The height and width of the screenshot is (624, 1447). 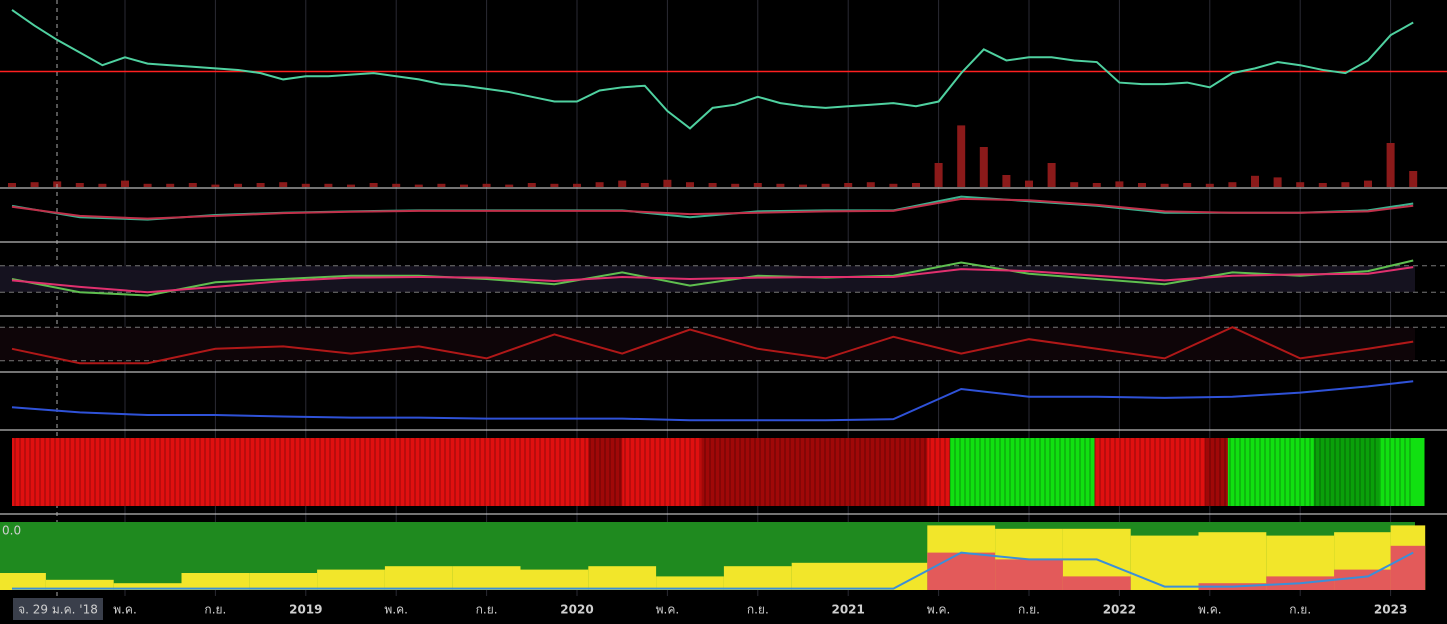 I want to click on x-tick-label: 2020, so click(x=576, y=610).